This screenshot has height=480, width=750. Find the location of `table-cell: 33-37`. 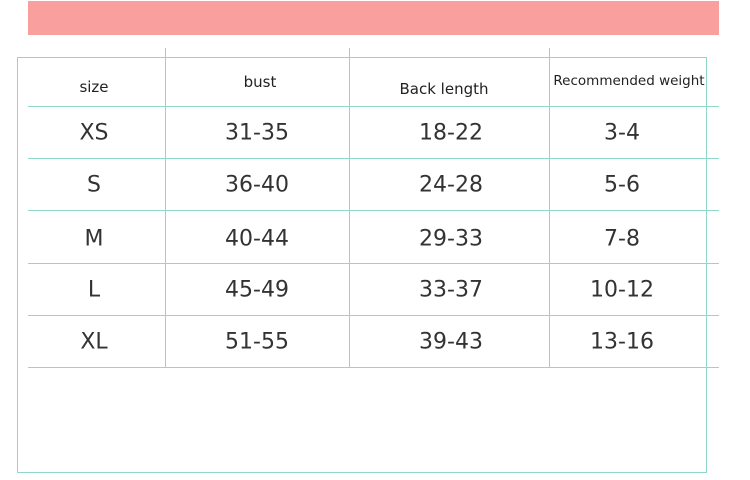

table-cell: 33-37 is located at coordinates (451, 290).